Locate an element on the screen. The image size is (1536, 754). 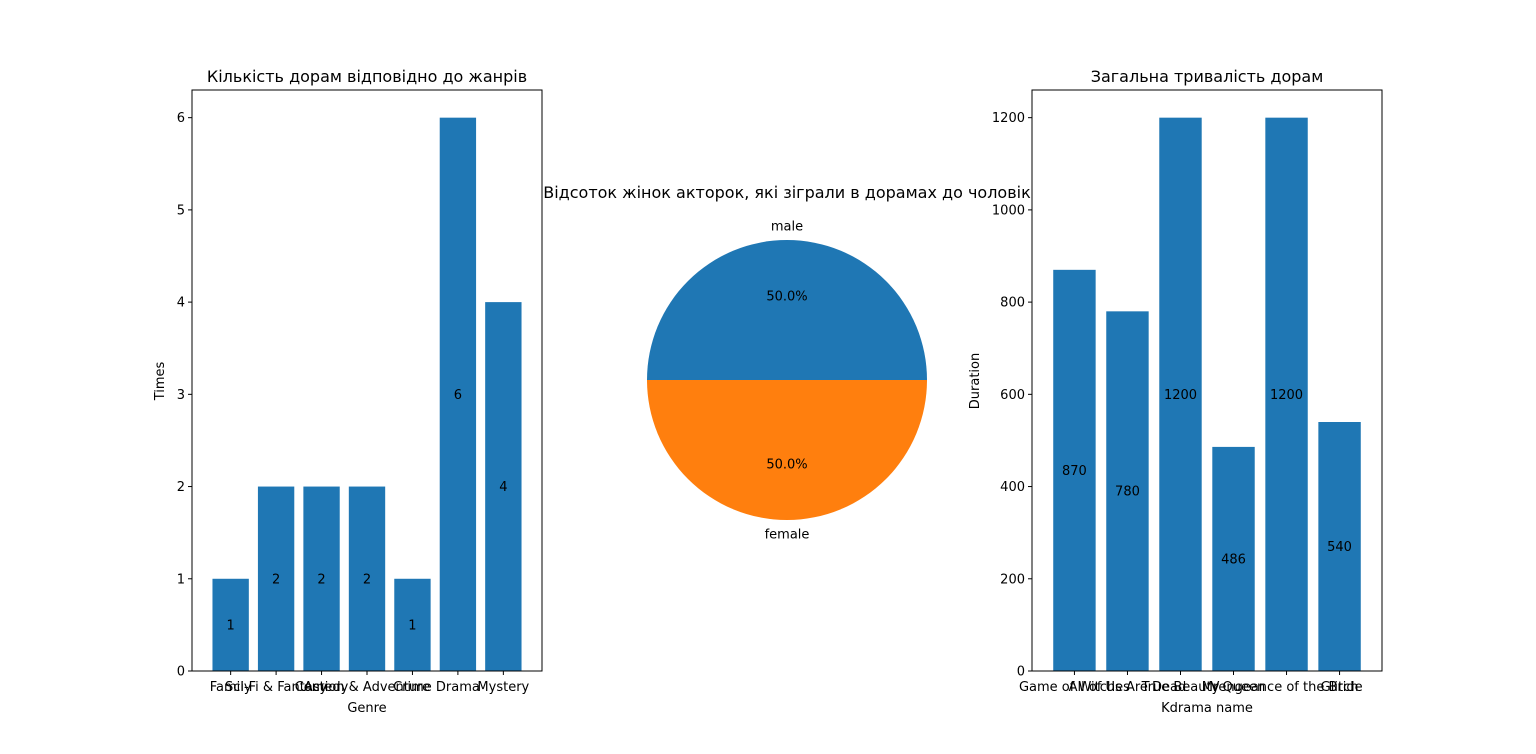
duration-chart-title: Загальна тривалість дорам is located at coordinates (1207, 76).